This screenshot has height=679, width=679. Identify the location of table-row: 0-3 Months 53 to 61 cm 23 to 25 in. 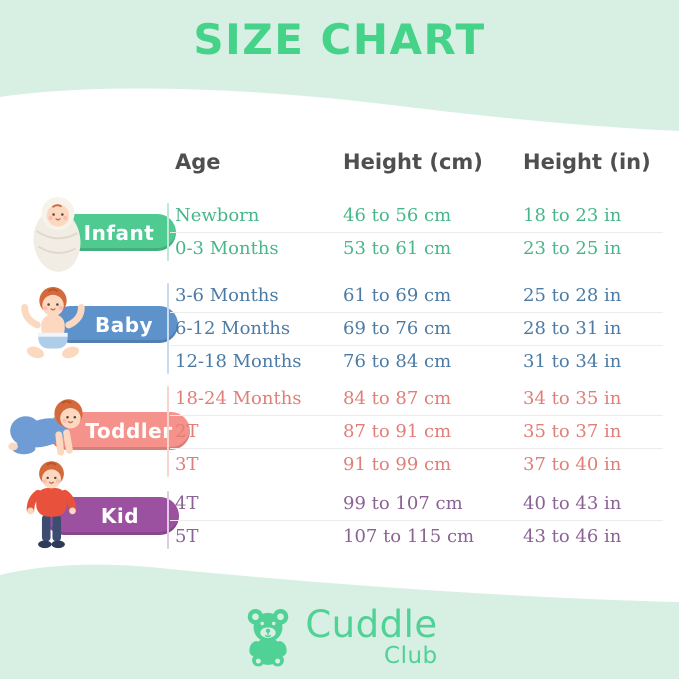
(420, 248).